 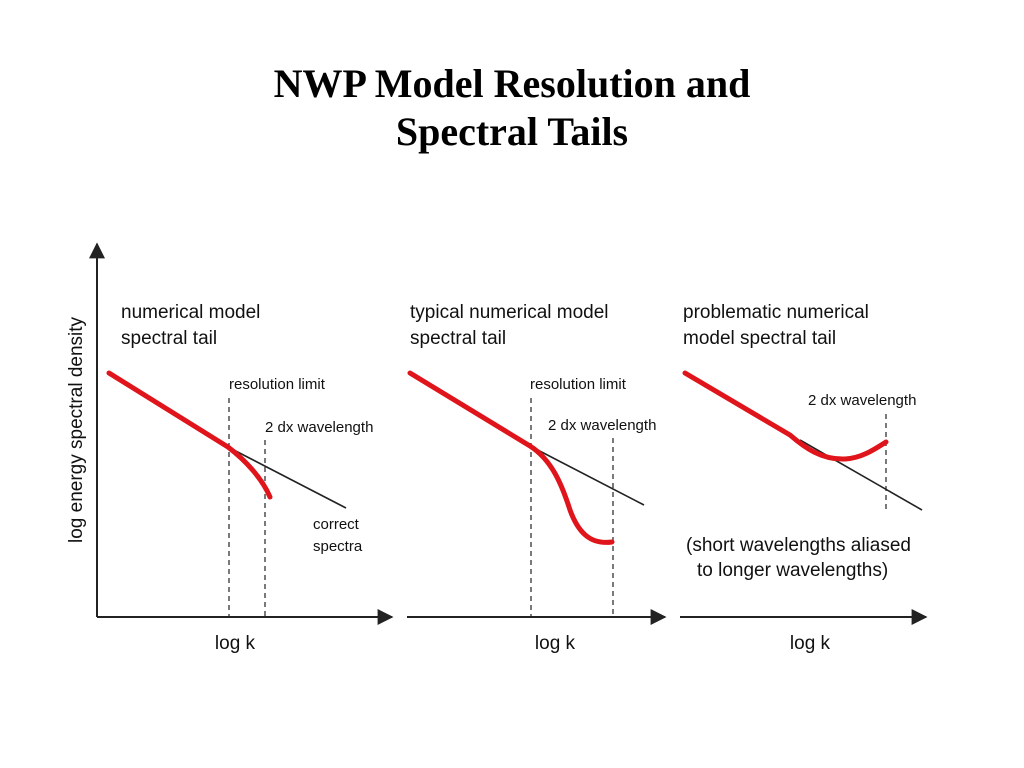 I want to click on panel-1-correct-label-2: spectra, so click(x=338, y=546).